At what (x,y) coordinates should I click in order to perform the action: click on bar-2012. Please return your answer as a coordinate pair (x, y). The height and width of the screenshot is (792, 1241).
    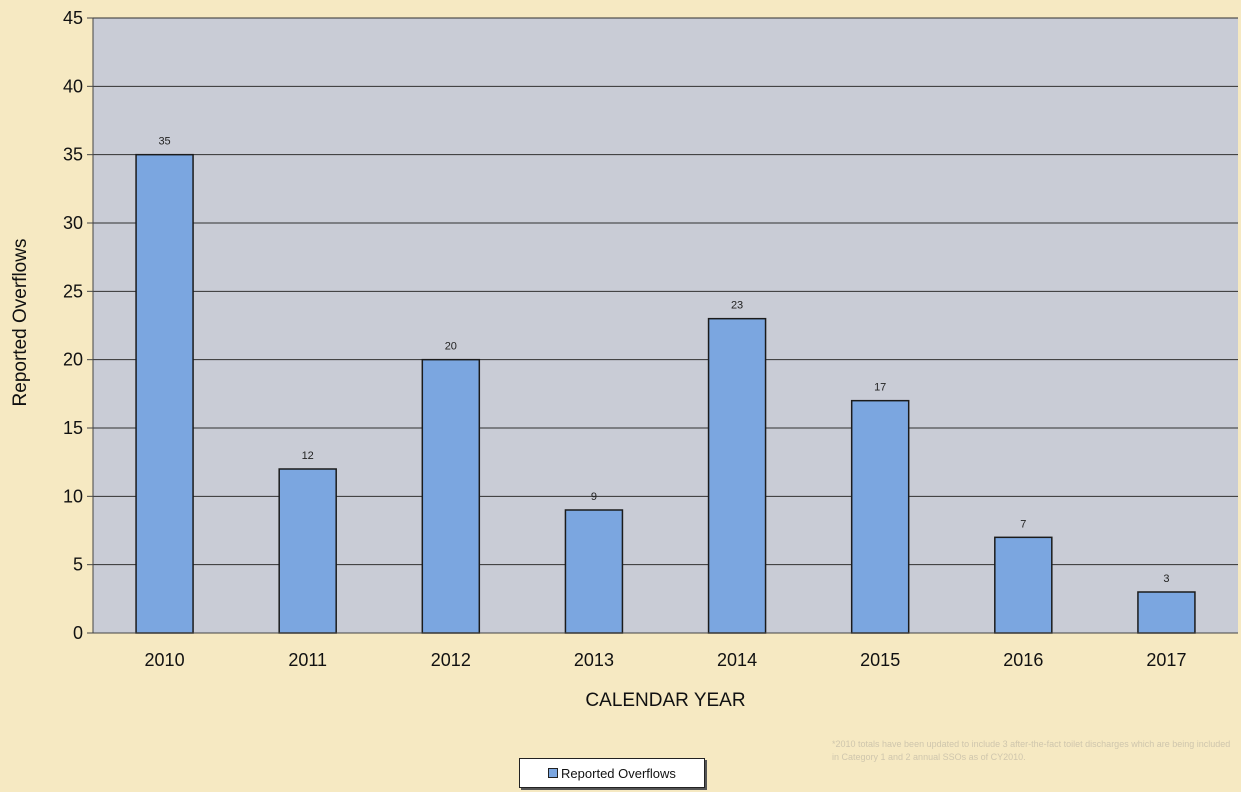
    Looking at the image, I should click on (451, 496).